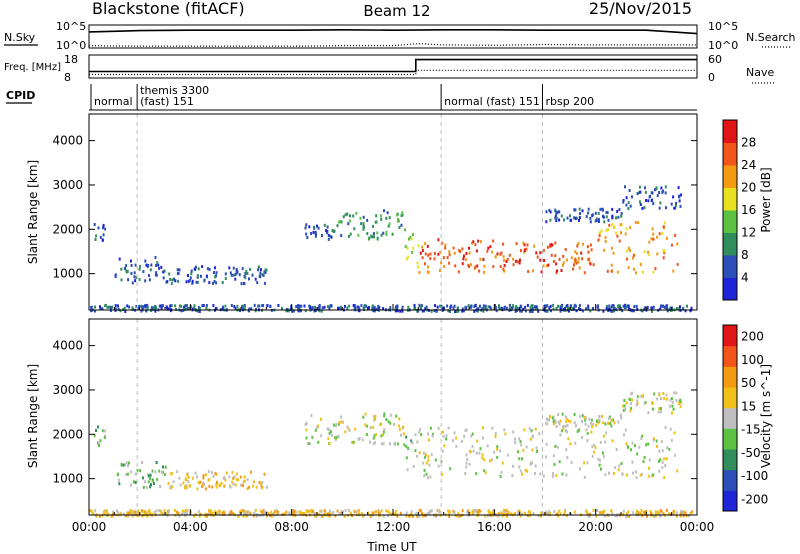 This screenshot has width=800, height=554. I want to click on freq-label: Freq. [MHz], so click(32, 67).